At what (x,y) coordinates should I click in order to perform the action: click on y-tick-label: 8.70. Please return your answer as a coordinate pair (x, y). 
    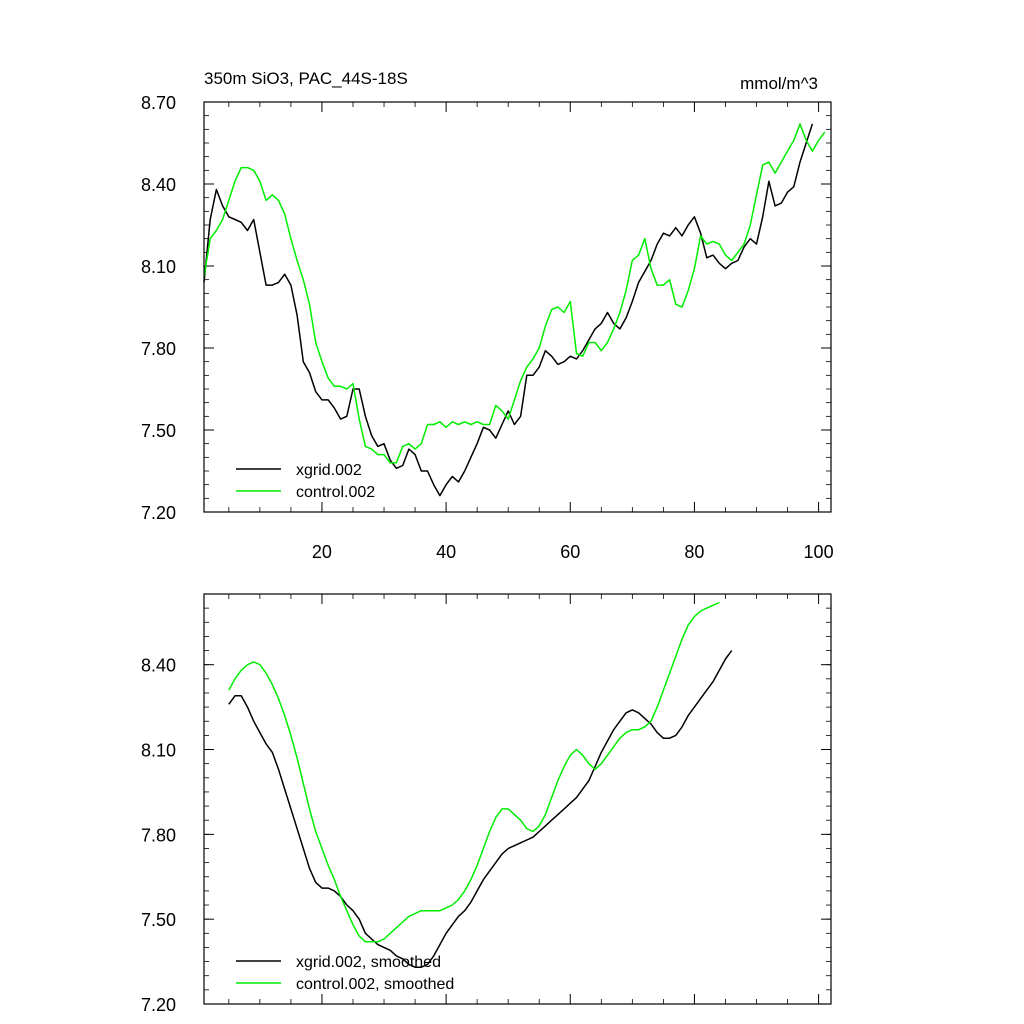
    Looking at the image, I should click on (158, 103).